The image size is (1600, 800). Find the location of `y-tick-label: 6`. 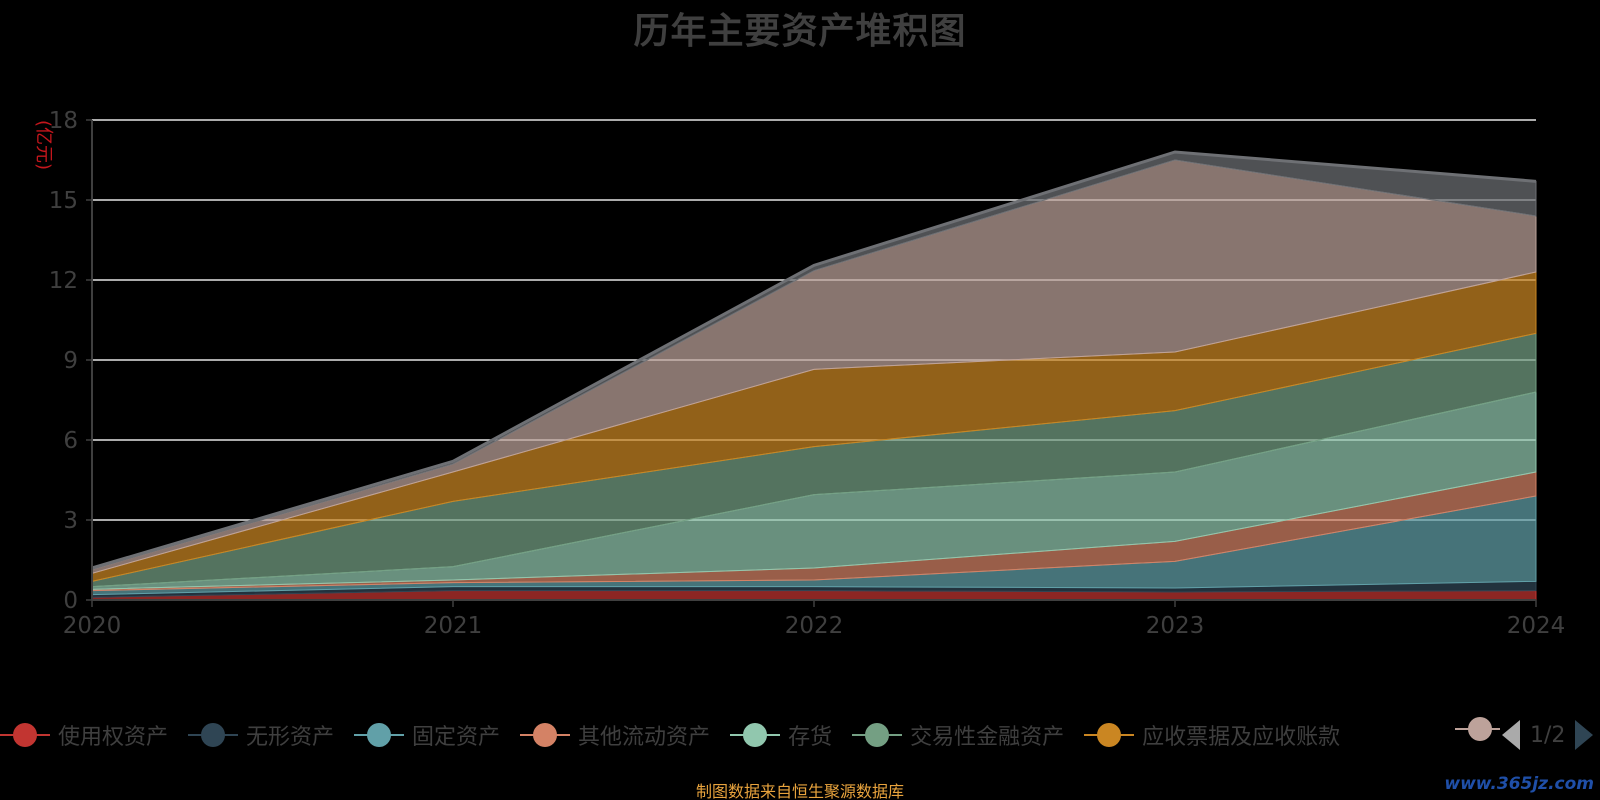

y-tick-label: 6 is located at coordinates (70, 441).